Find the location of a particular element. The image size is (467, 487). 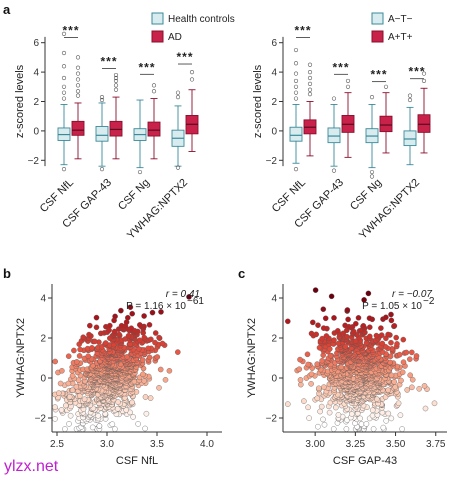

category-label-csf-ng: CSF Ng is located at coordinates (366, 195).